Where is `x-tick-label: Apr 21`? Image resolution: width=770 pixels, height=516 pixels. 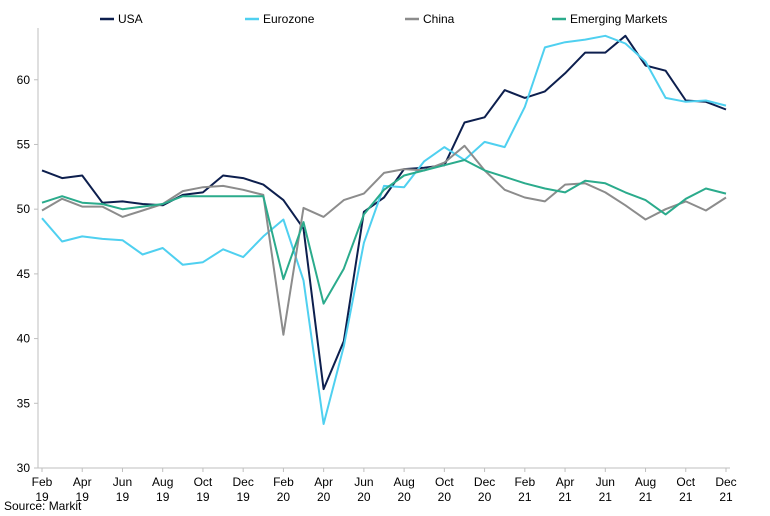
x-tick-label: Apr 21 is located at coordinates (565, 489).